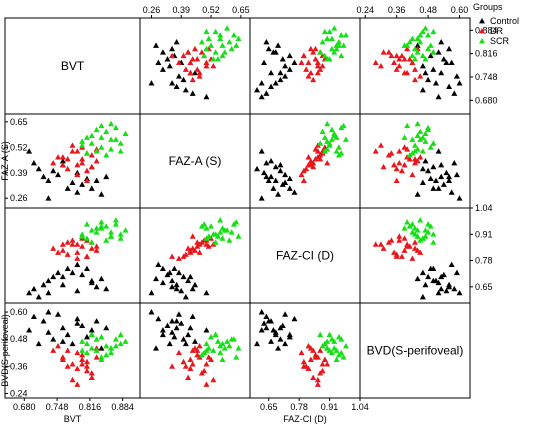 Image resolution: width=550 pixels, height=426 pixels. Describe the element at coordinates (82, 184) in the screenshot. I see `point-control-11-r1c0` at that location.